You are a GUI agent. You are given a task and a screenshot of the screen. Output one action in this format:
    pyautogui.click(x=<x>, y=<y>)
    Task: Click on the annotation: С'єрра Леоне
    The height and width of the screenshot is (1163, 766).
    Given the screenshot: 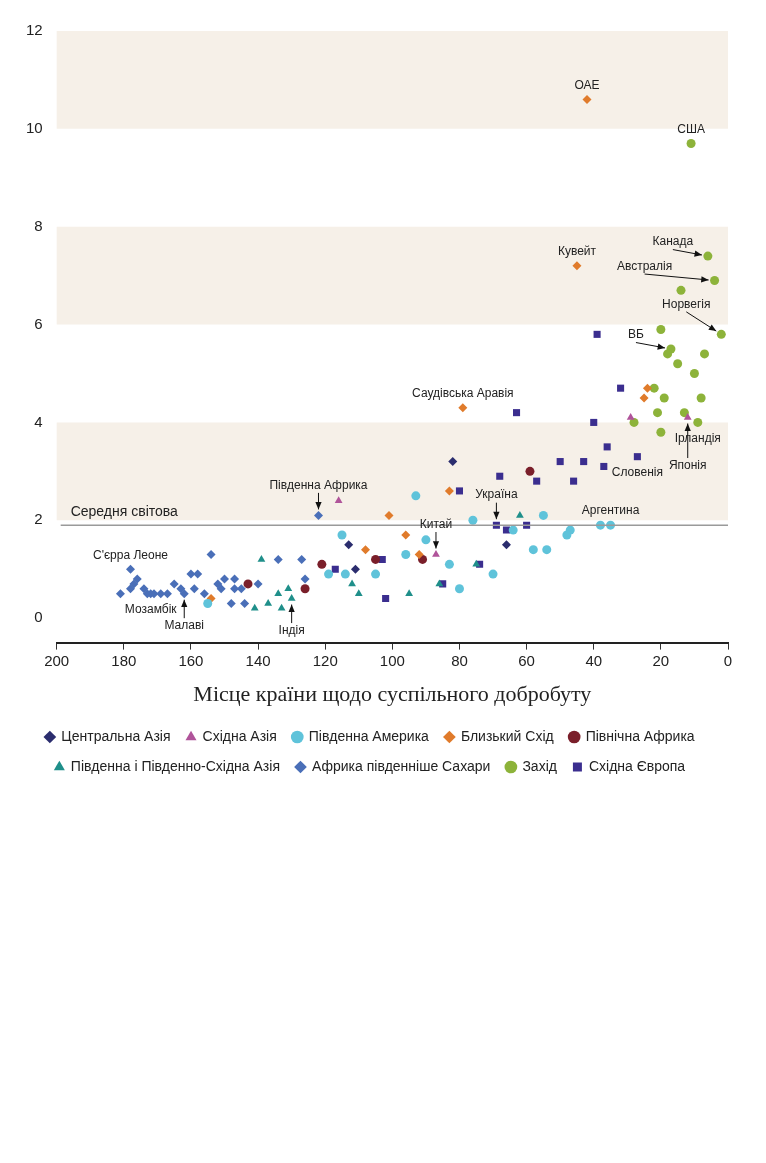 What is the action you would take?
    pyautogui.click(x=131, y=554)
    